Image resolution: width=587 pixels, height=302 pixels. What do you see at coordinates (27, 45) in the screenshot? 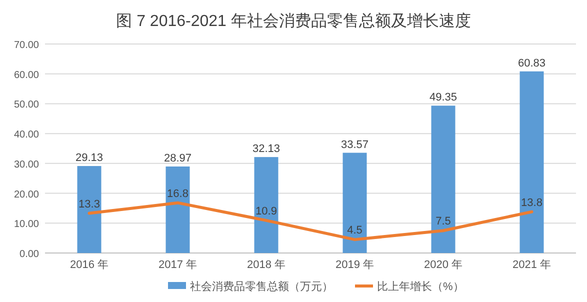
I see `y-tick-label: 70.00` at bounding box center [27, 45].